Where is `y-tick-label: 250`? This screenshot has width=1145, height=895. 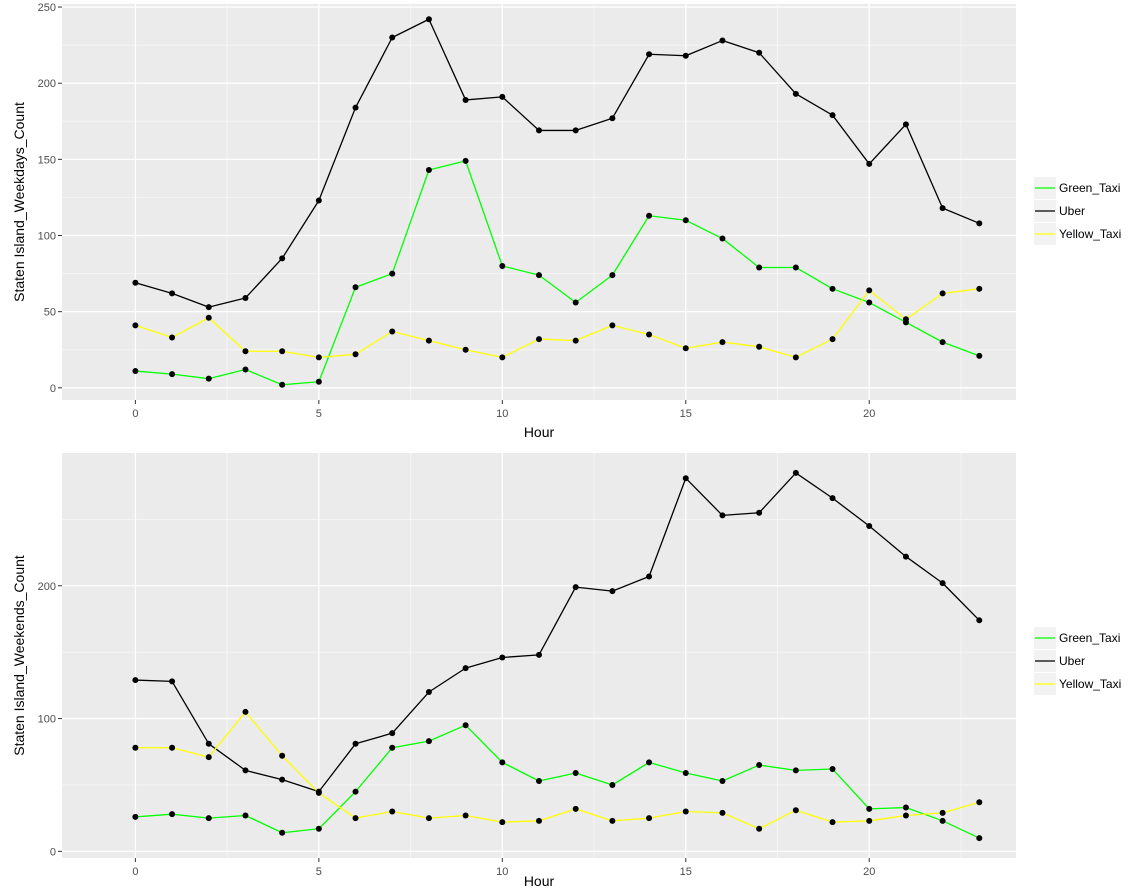 y-tick-label: 250 is located at coordinates (47, 8).